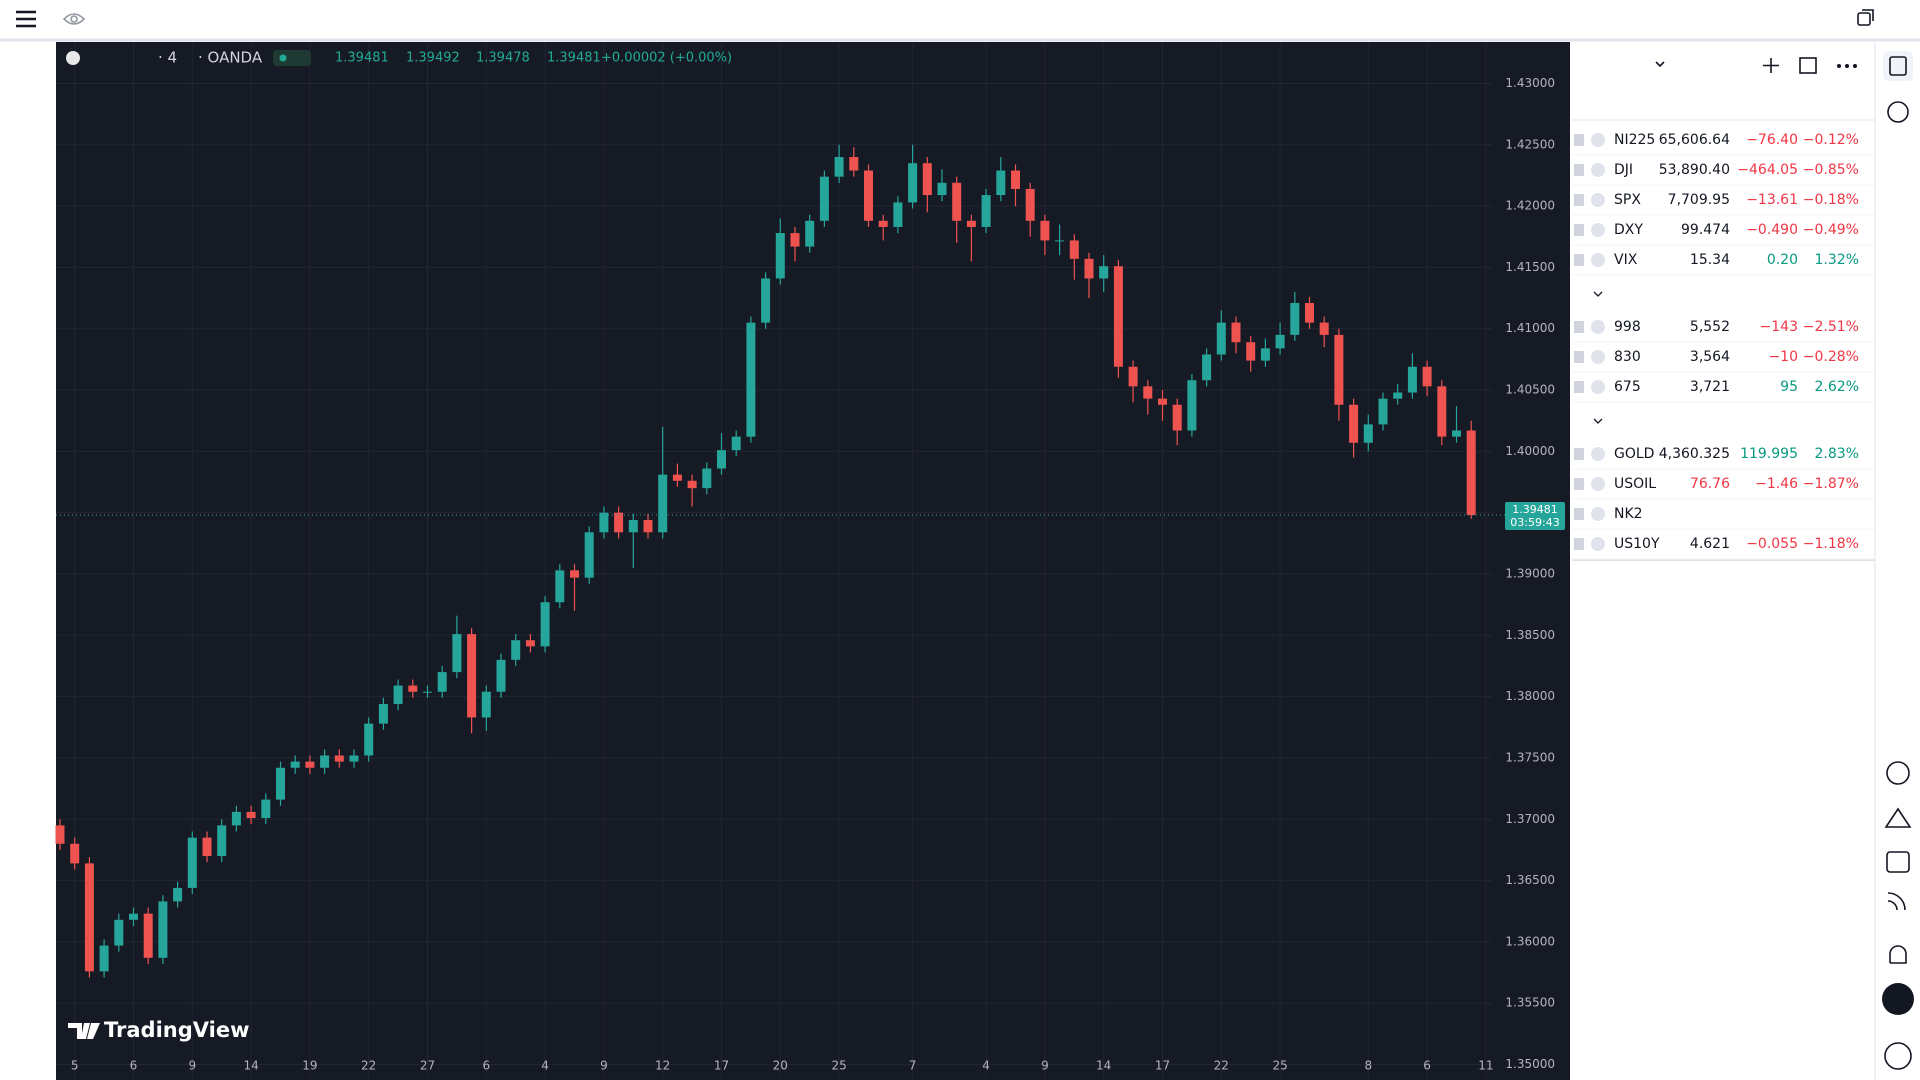  I want to click on y-tick-label: 1.36000, so click(1530, 941).